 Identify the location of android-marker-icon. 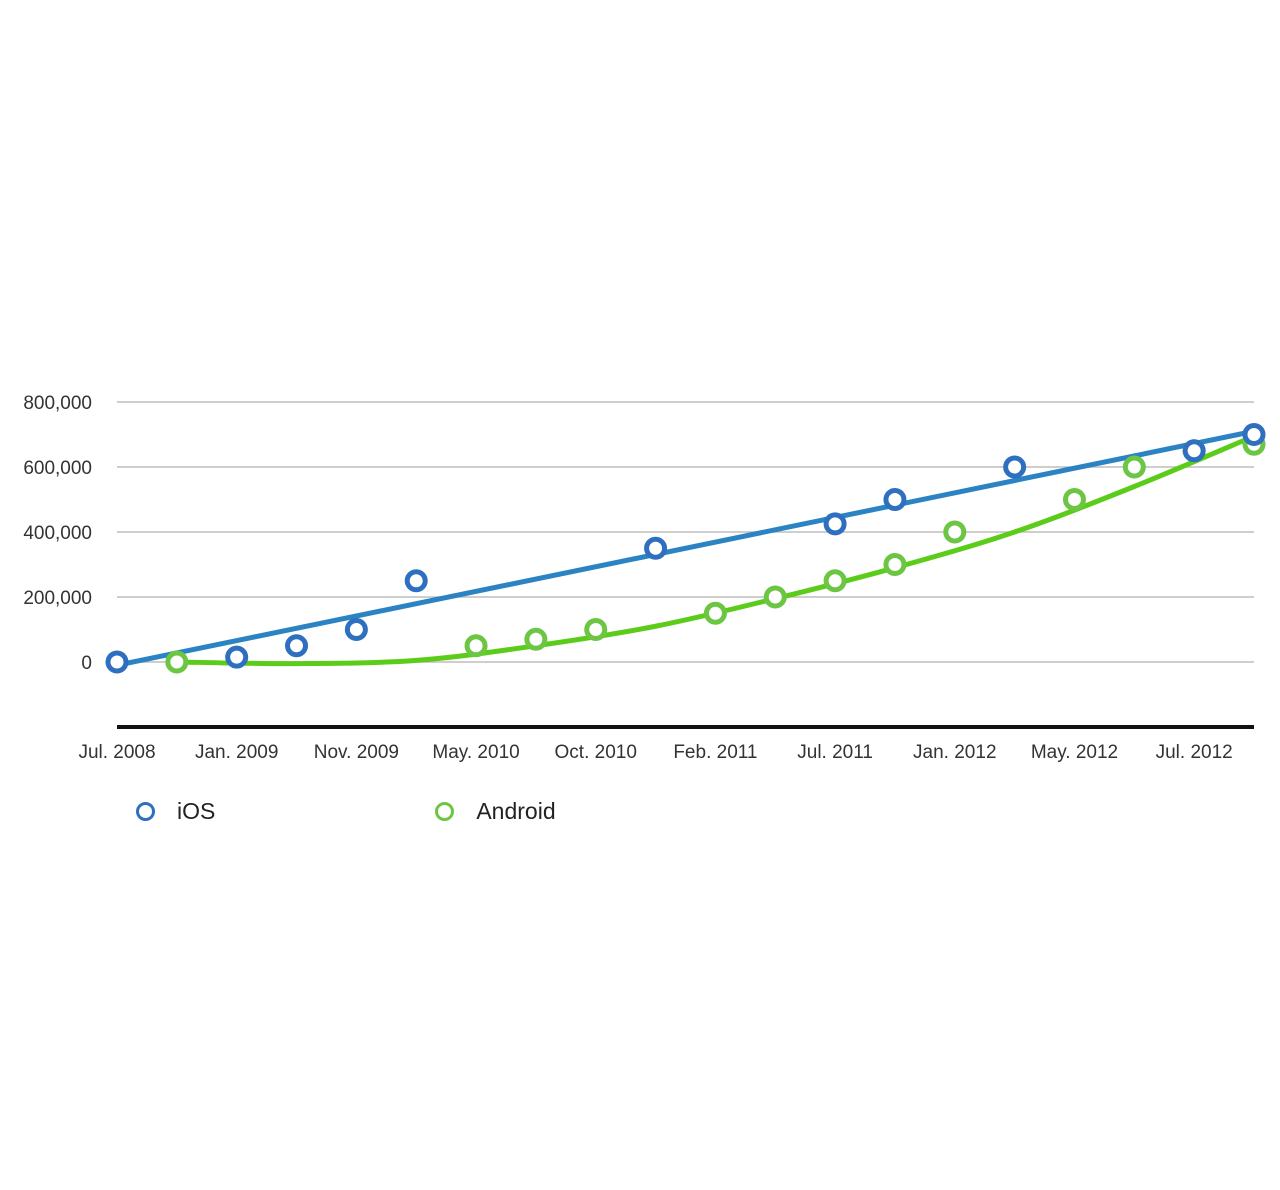
(445, 811).